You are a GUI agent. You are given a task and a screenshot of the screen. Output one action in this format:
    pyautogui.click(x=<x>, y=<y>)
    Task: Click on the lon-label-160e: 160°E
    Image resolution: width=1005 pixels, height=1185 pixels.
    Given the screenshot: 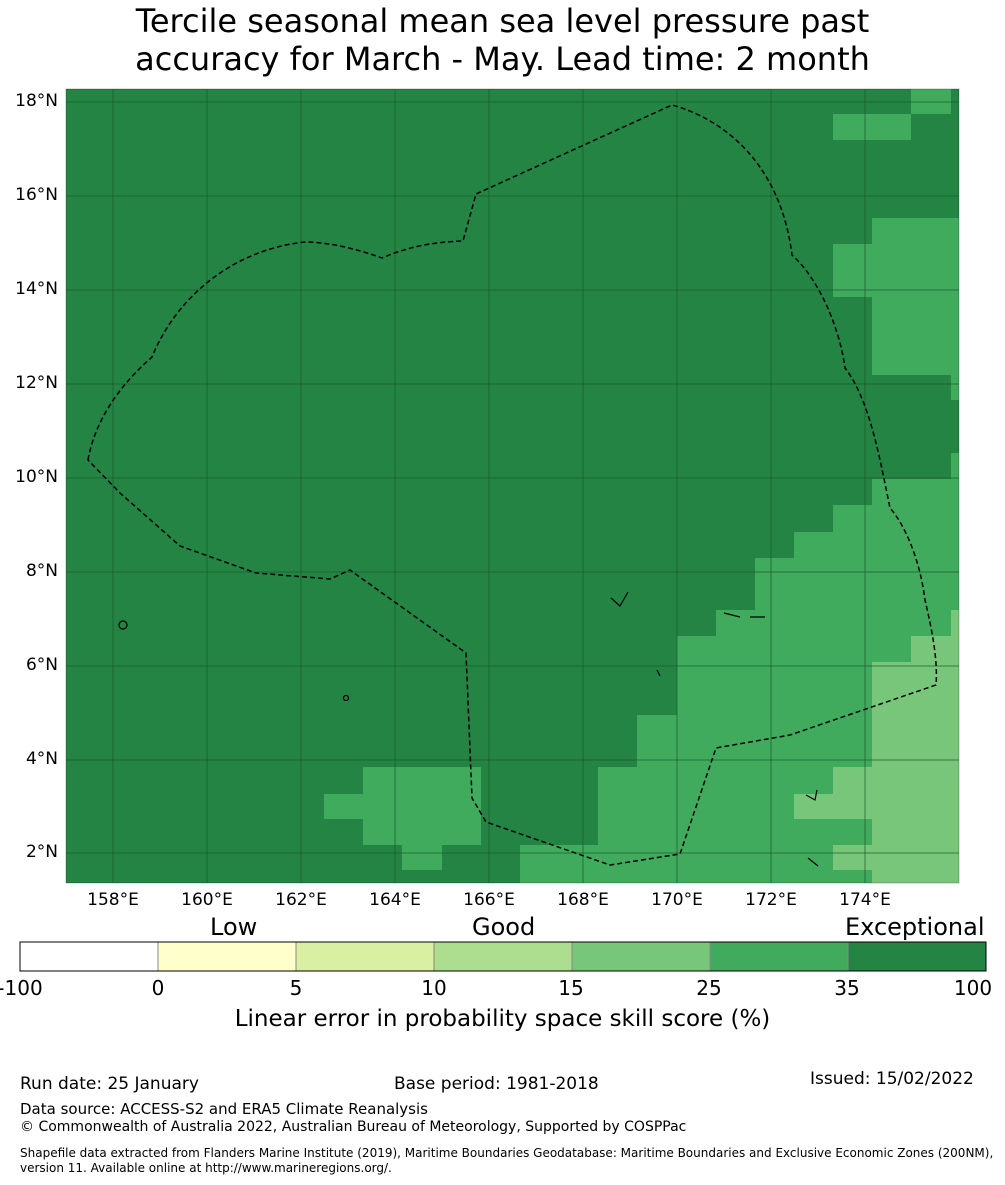 What is the action you would take?
    pyautogui.click(x=207, y=900)
    